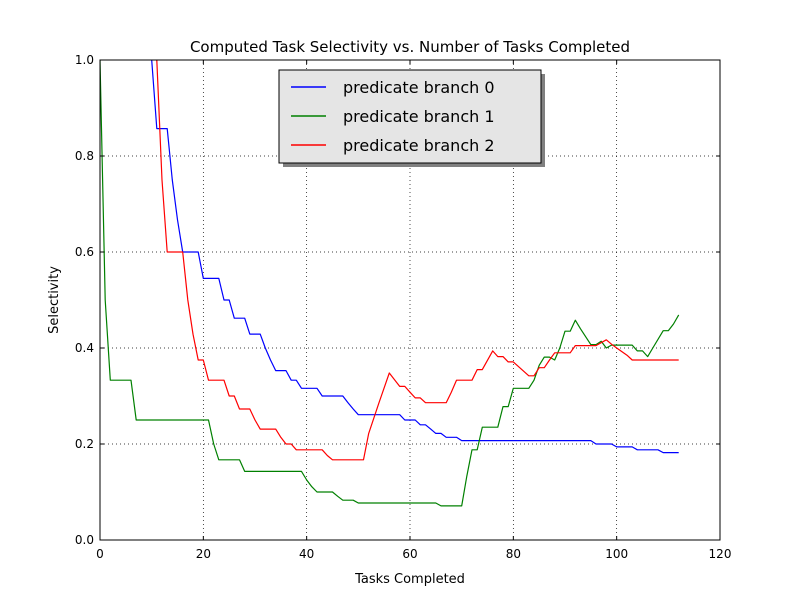  Describe the element at coordinates (203, 554) in the screenshot. I see `x-tick-label: 20` at that location.